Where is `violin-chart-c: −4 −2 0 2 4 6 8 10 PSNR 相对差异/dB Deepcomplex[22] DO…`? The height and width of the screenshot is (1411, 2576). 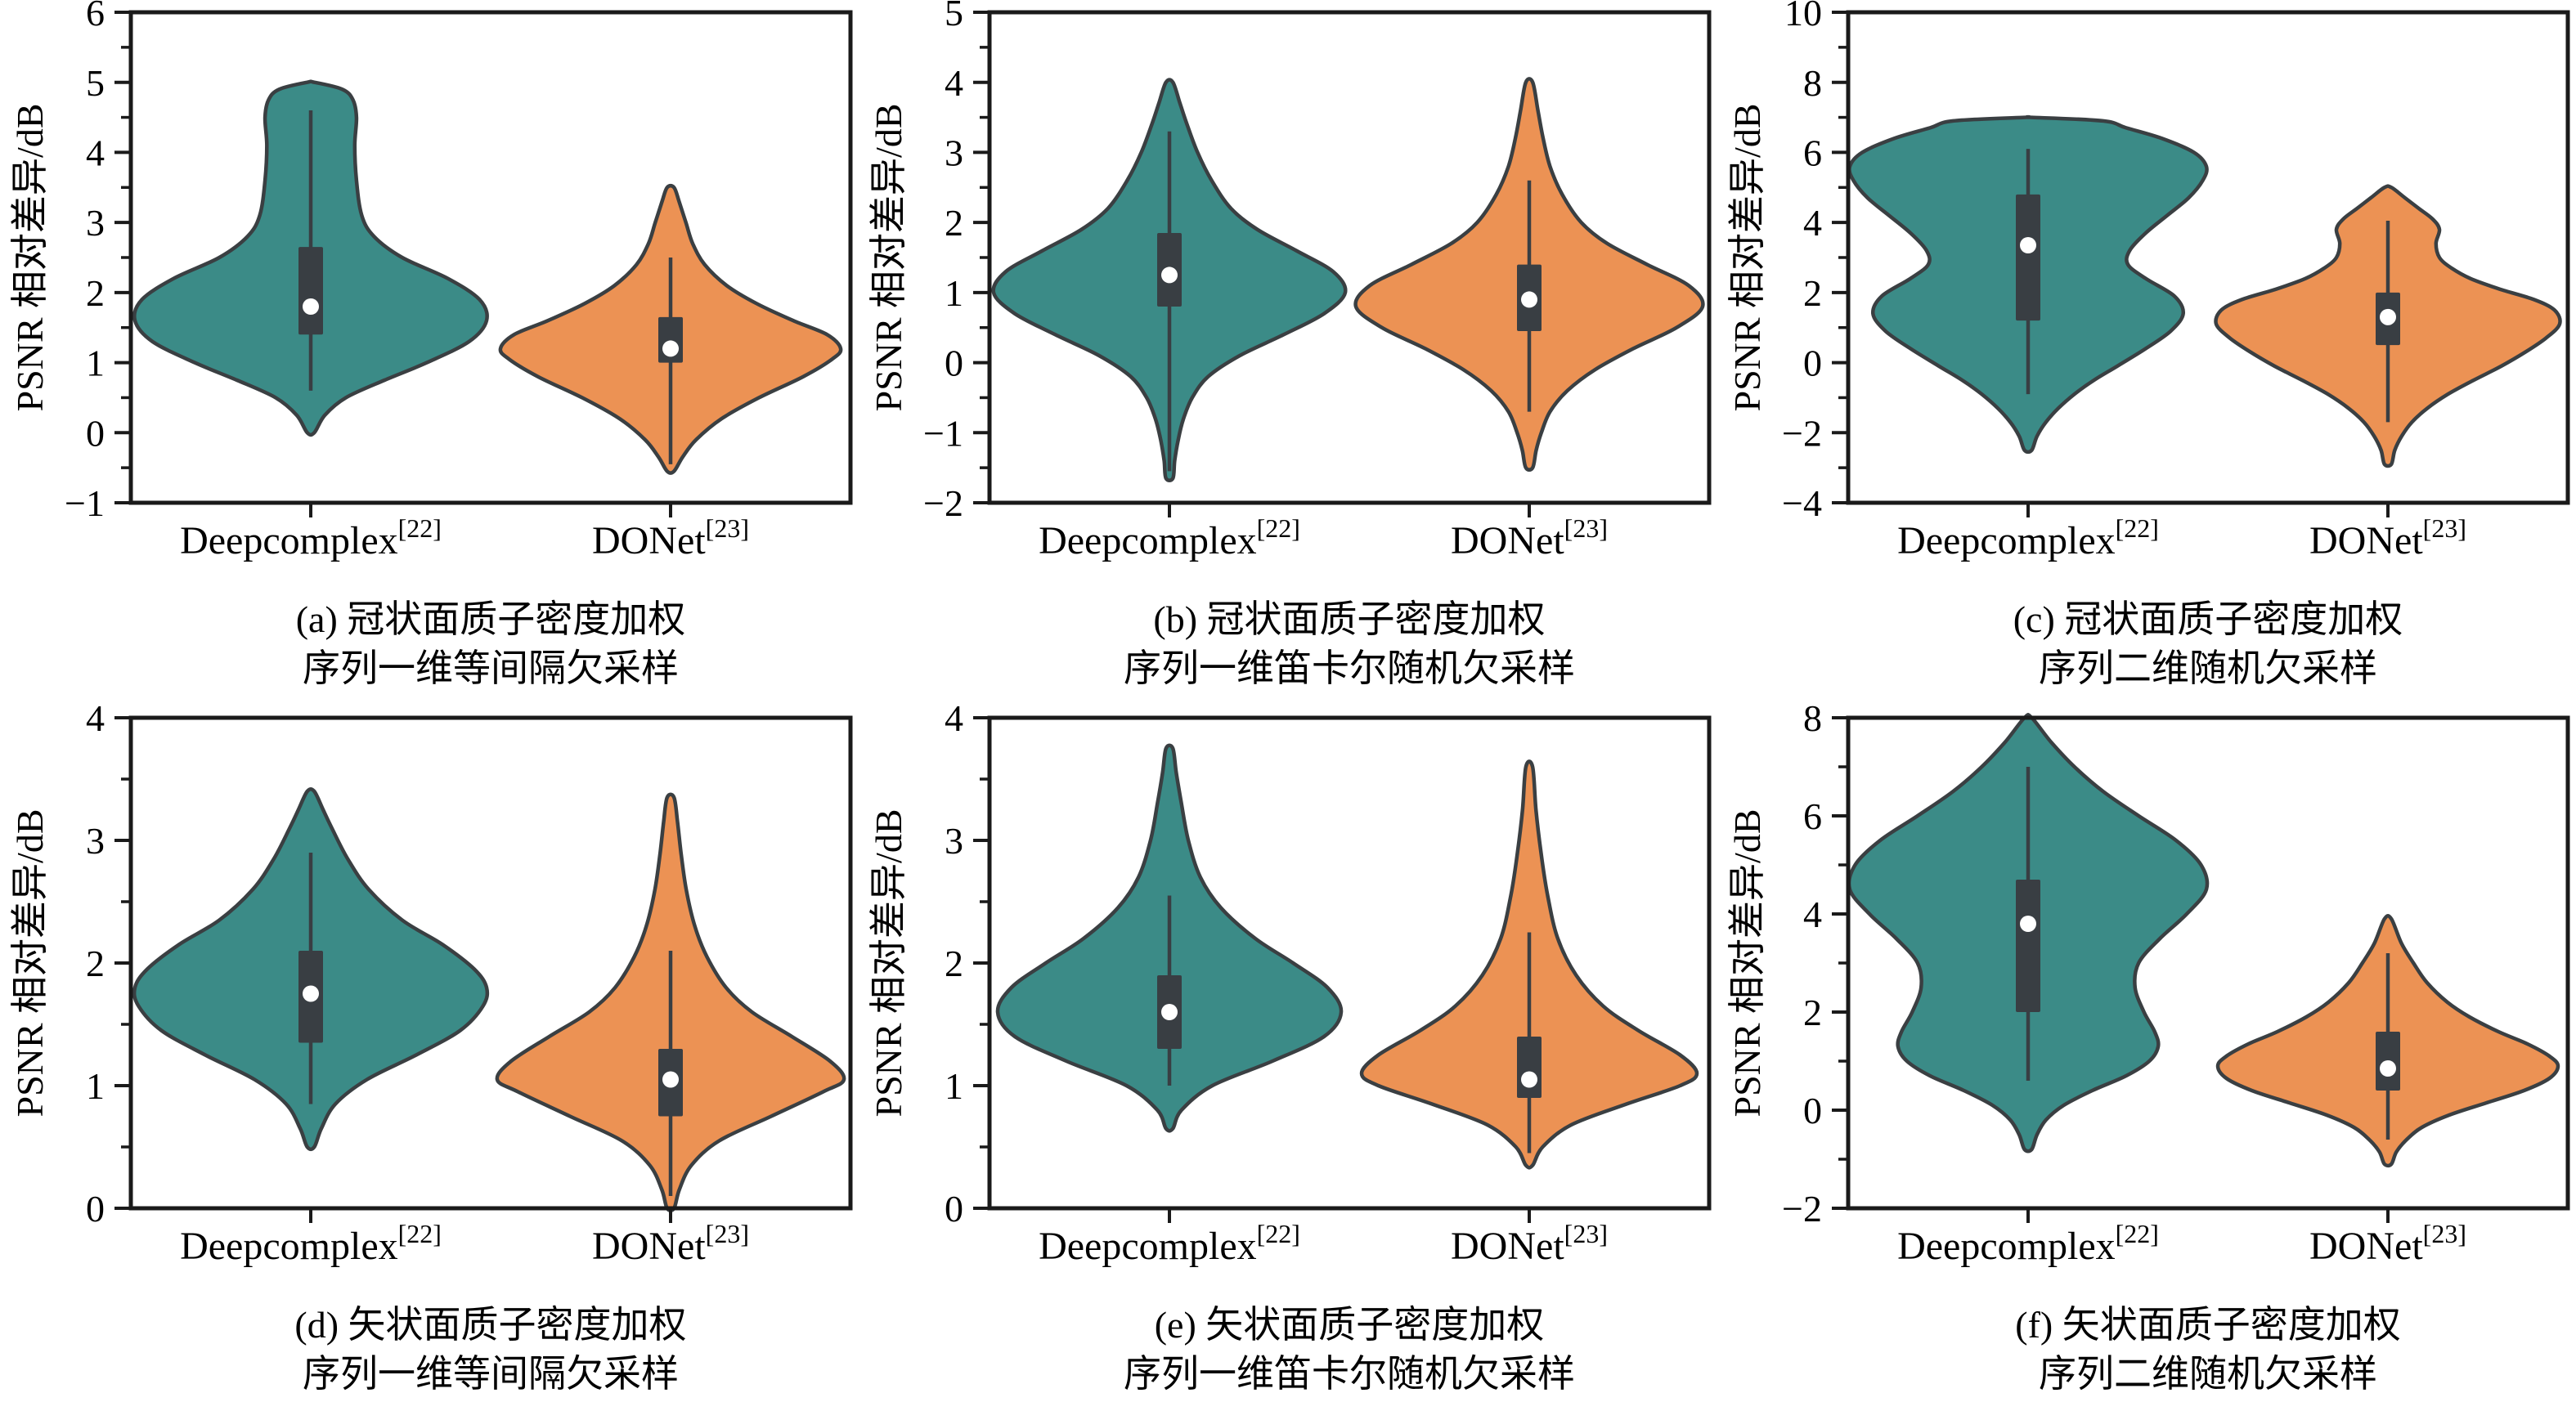
violin-chart-c: −4 −2 0 2 4 6 8 10 PSNR 相对差异/dB Deepcomplex[22] DO… is located at coordinates (2148, 281).